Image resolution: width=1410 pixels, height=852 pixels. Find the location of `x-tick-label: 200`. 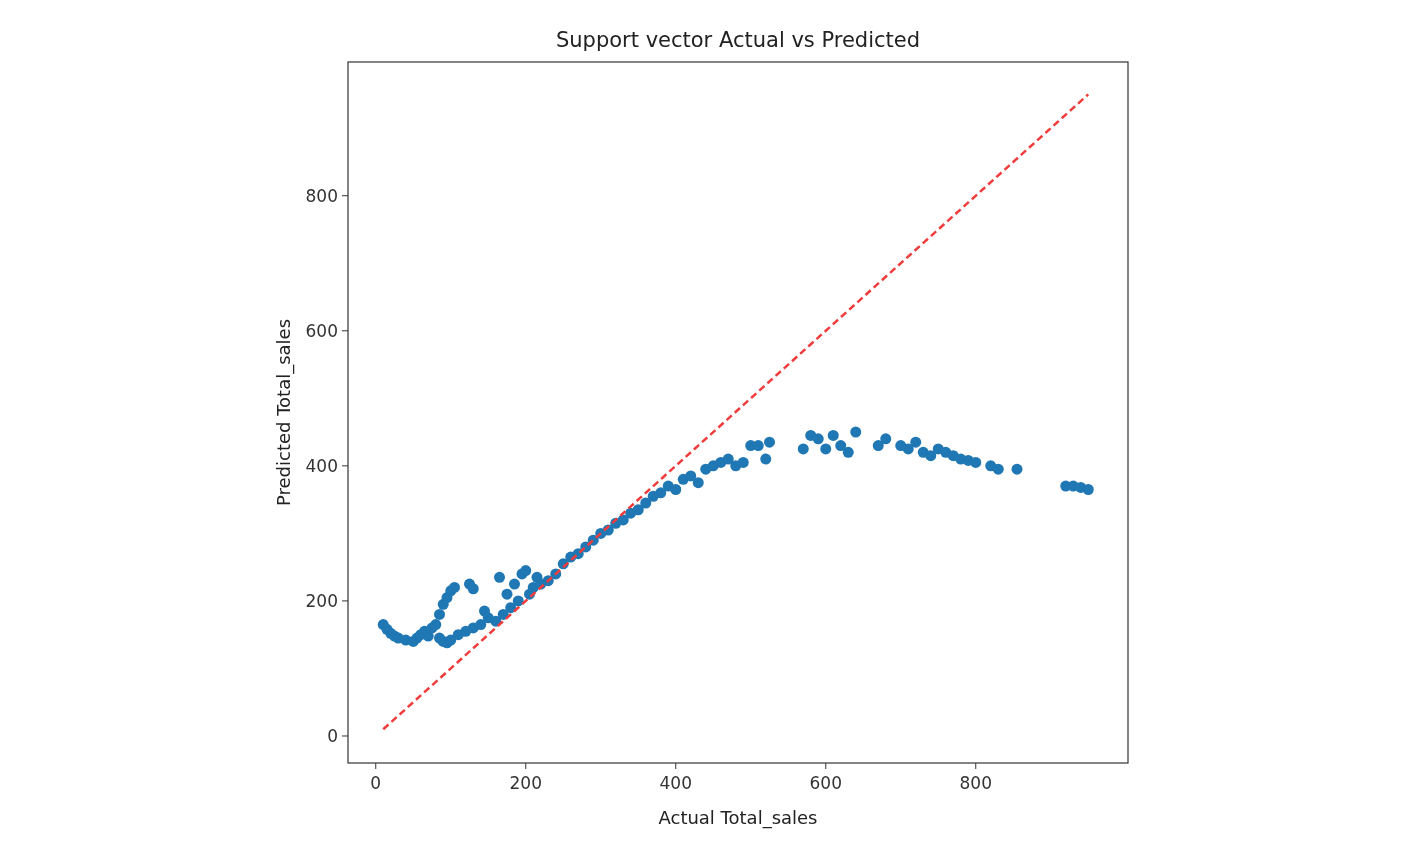

x-tick-label: 200 is located at coordinates (525, 783).